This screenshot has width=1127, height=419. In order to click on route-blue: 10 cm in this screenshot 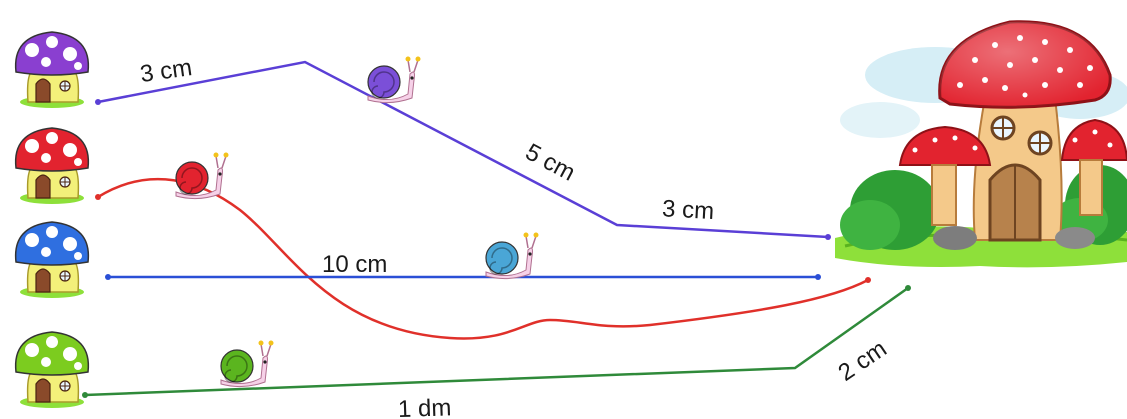, I will do `click(463, 265)`.